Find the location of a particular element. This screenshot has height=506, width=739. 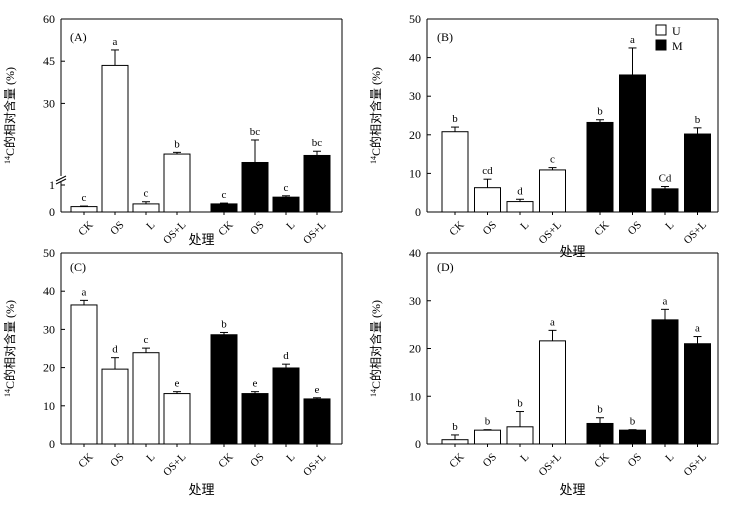

panel-c-y-tick-label: 20 is located at coordinates (49, 368).